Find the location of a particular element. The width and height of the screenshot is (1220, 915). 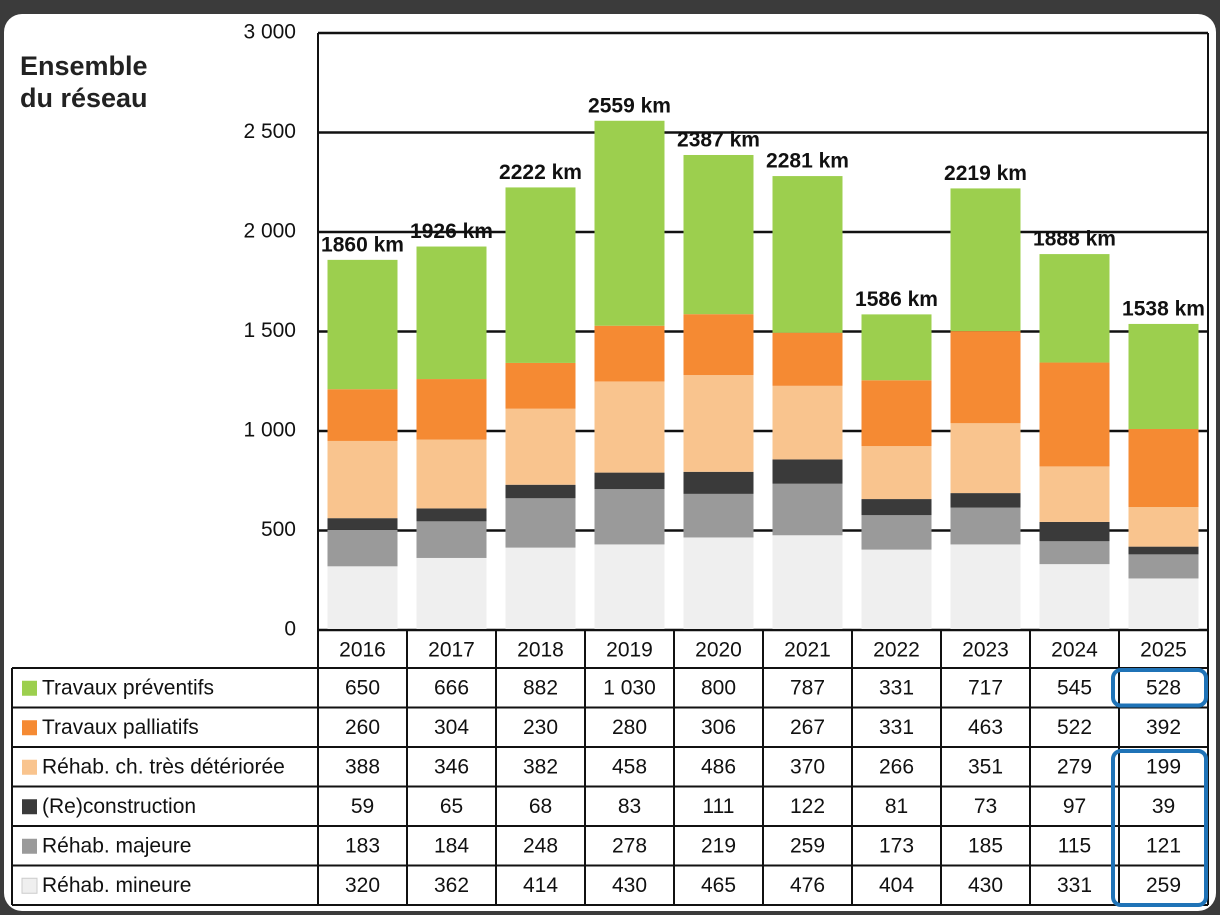

table-cell: 351 is located at coordinates (985, 766).